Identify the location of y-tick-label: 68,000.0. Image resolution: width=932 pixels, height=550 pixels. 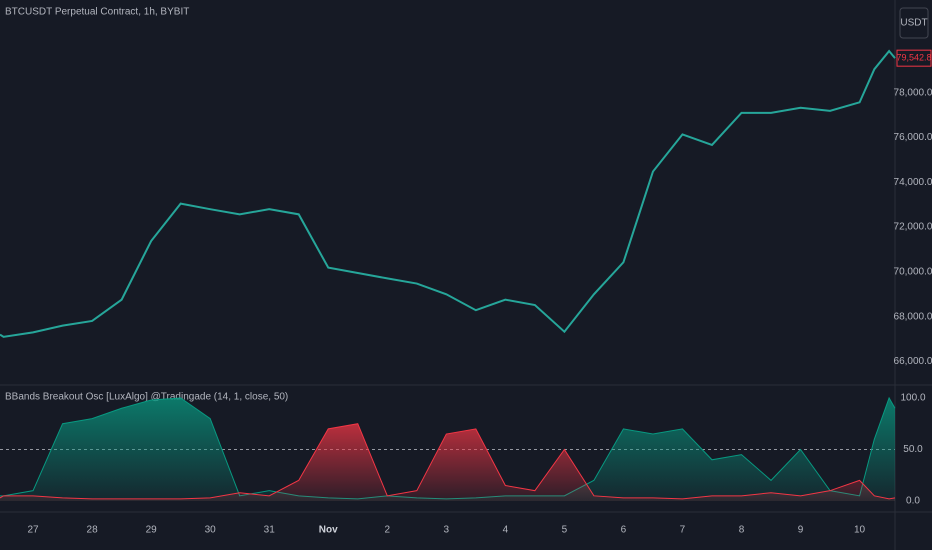
(913, 316).